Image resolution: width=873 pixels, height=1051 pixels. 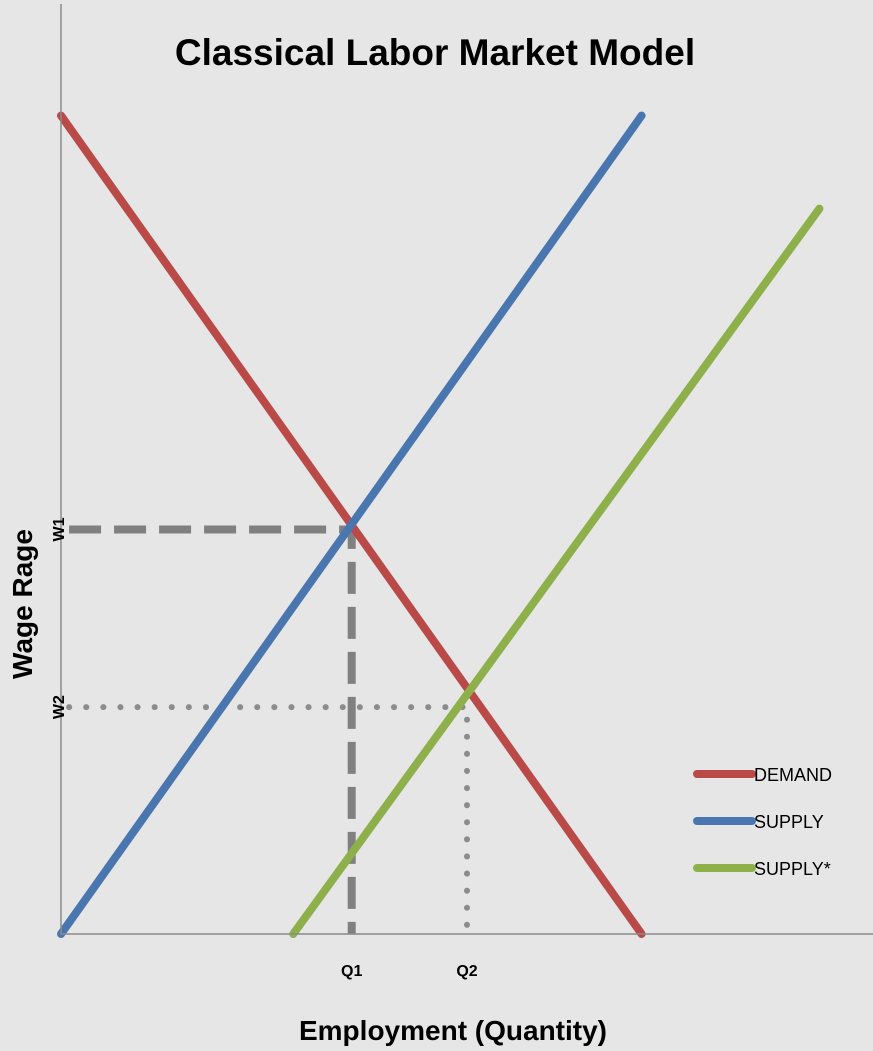 What do you see at coordinates (793, 775) in the screenshot?
I see `legend-label-demand: DEMAND` at bounding box center [793, 775].